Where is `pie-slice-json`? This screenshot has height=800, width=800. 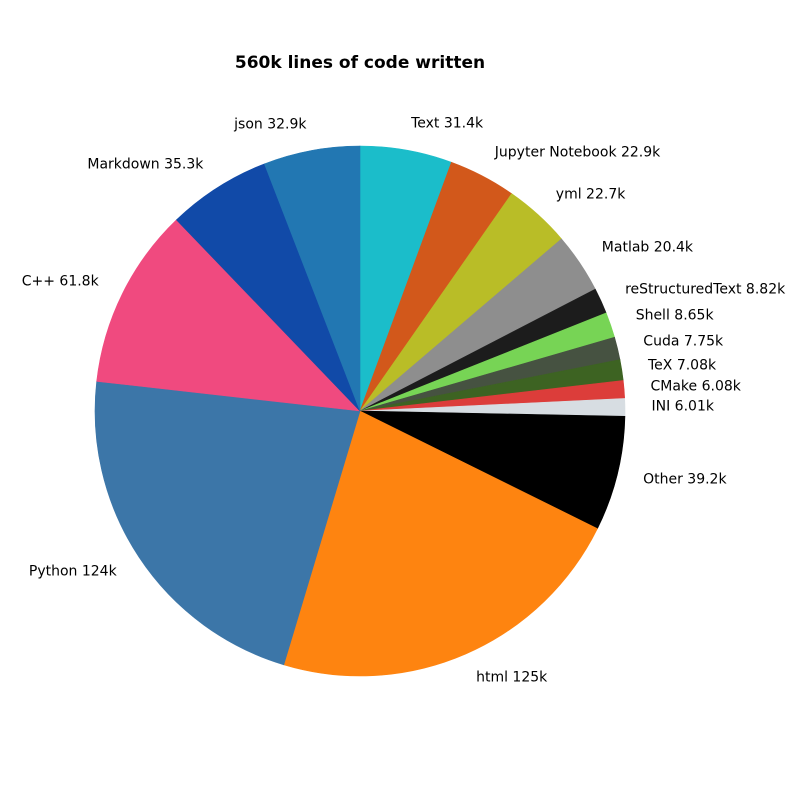
pie-slice-json is located at coordinates (312, 278).